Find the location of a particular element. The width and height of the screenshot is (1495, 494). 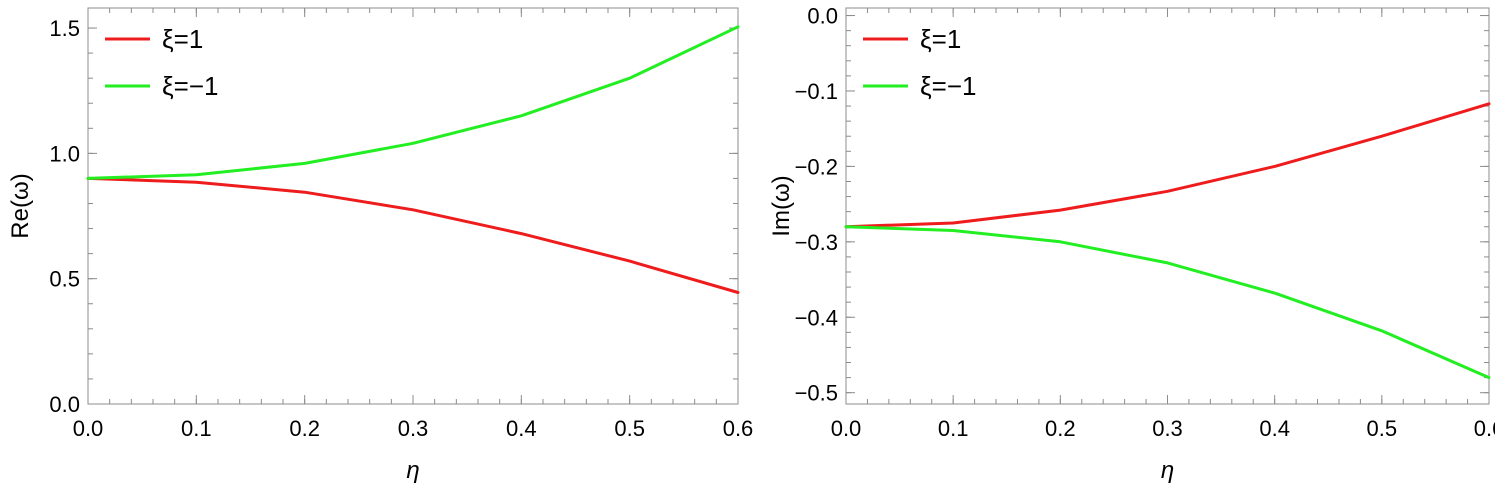

re-ytick-label: 0.5 is located at coordinates (64, 279).